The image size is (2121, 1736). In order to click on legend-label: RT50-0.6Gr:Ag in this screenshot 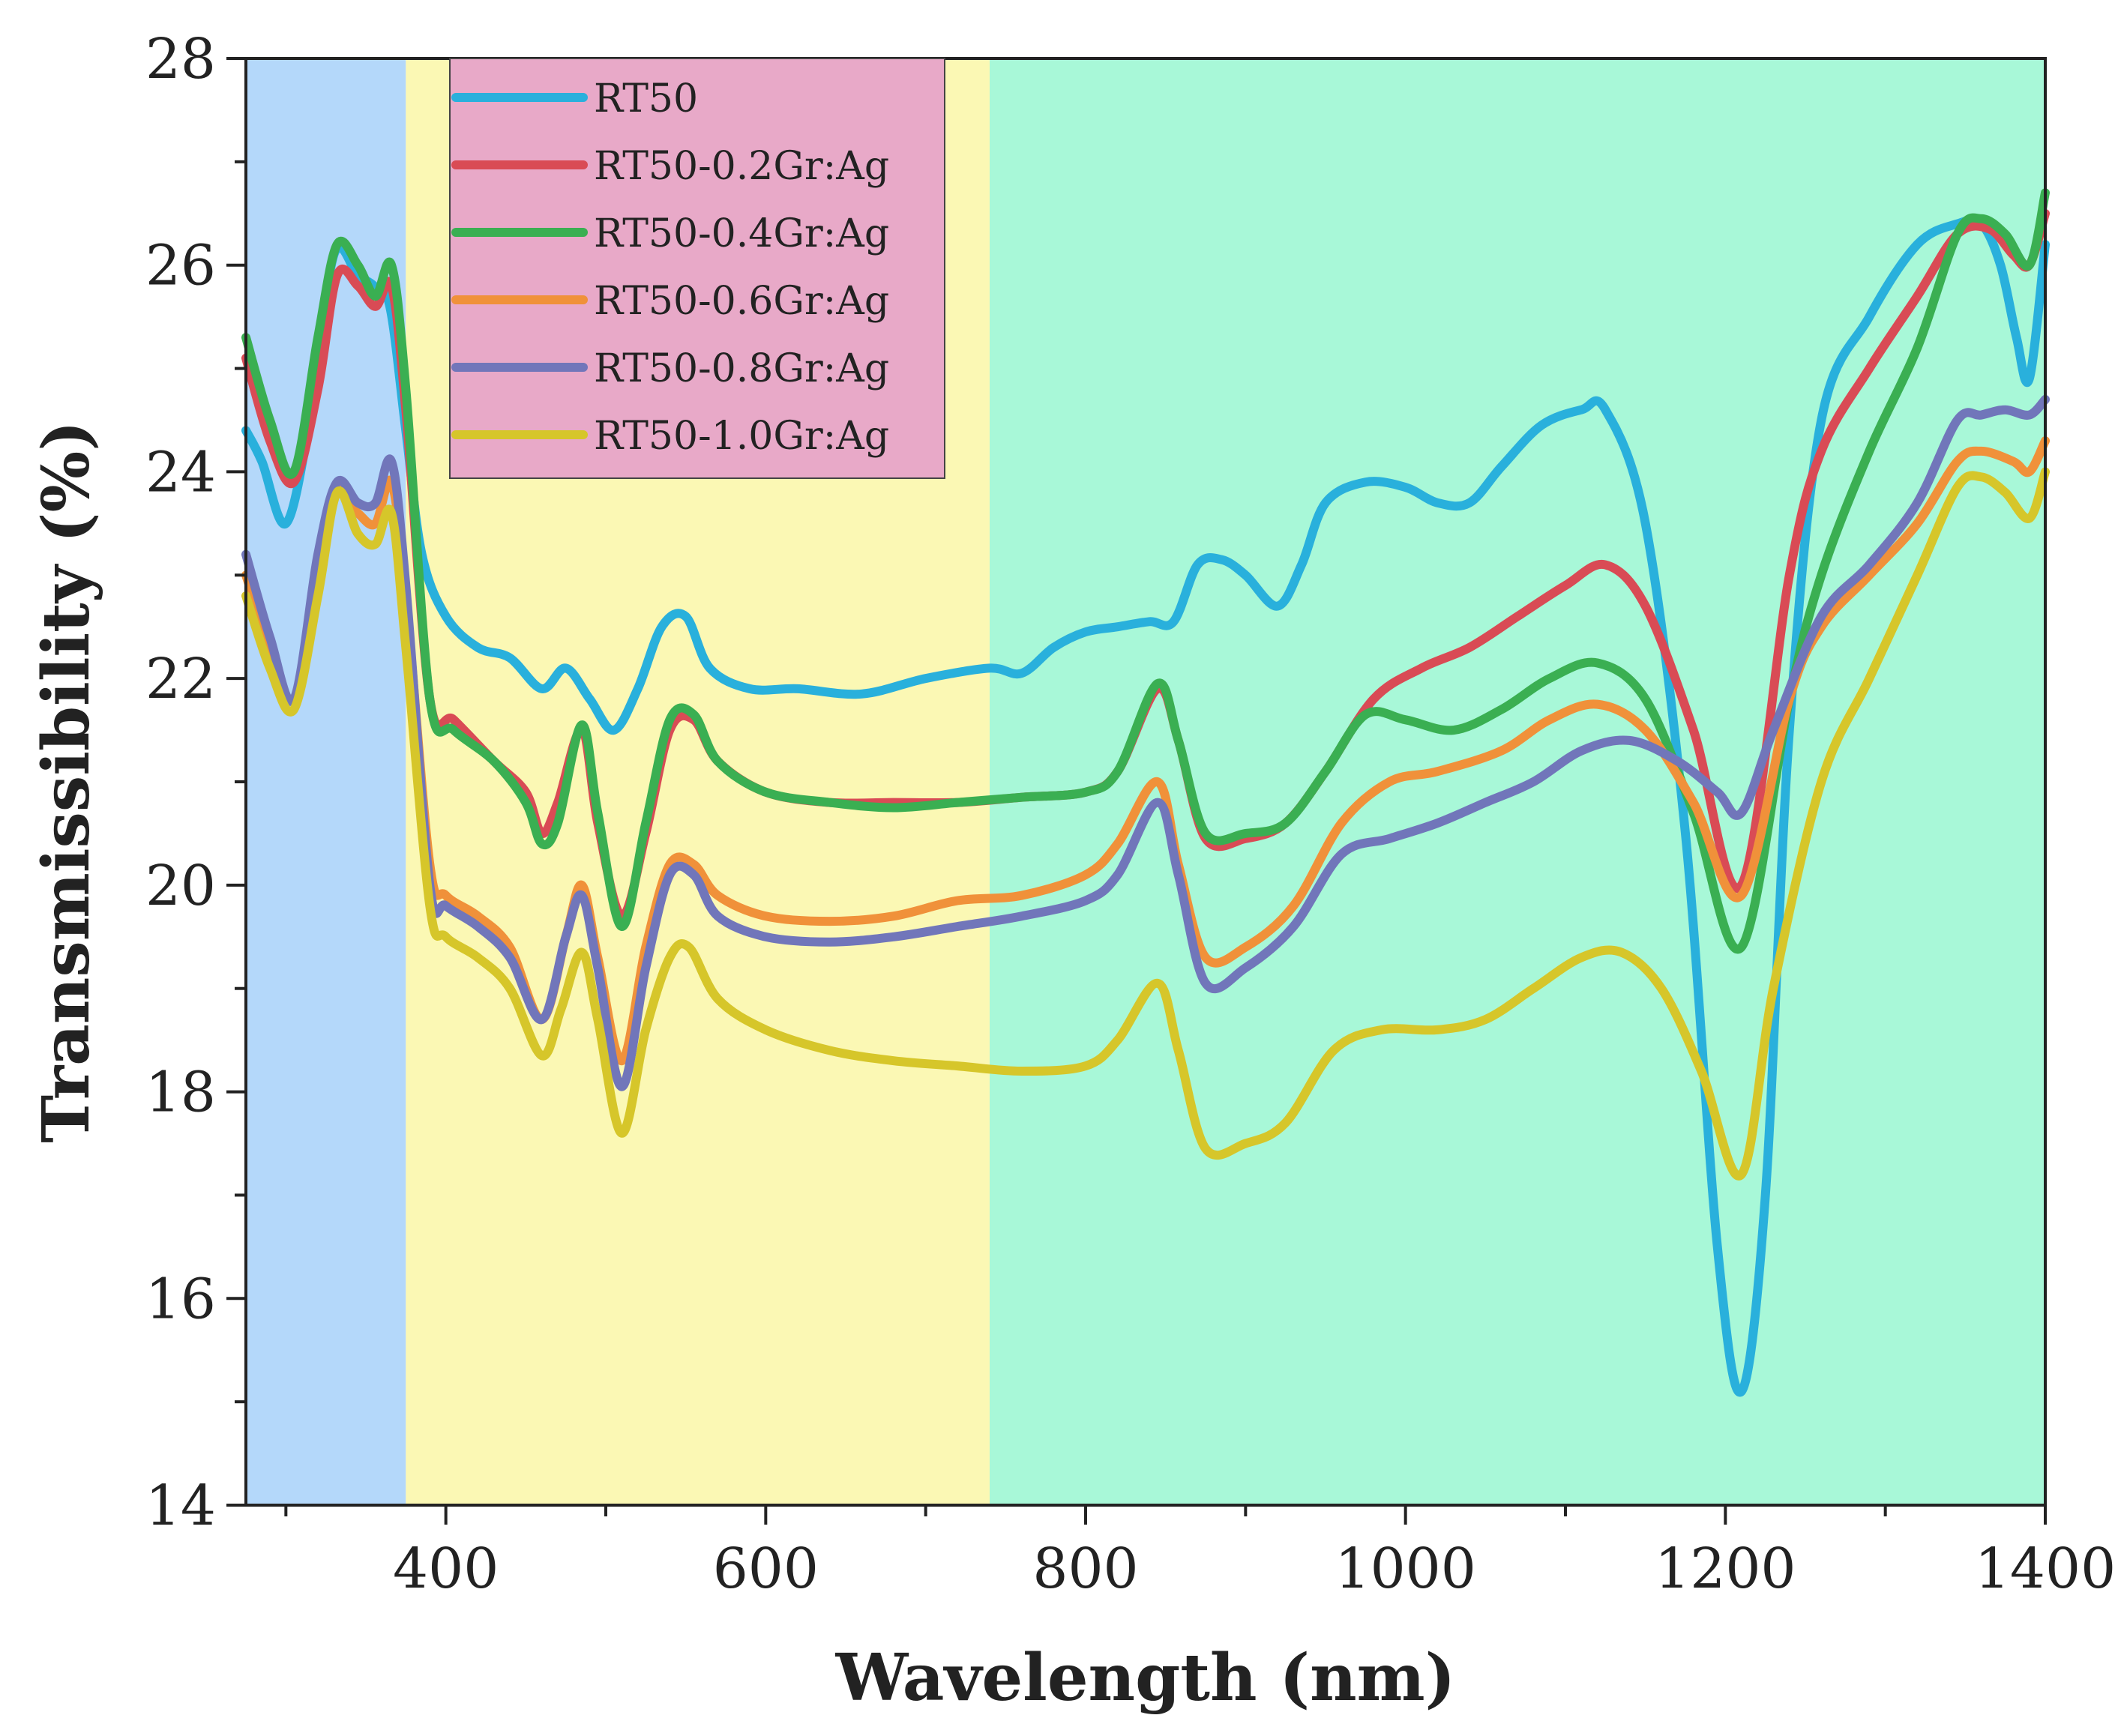, I will do `click(741, 301)`.